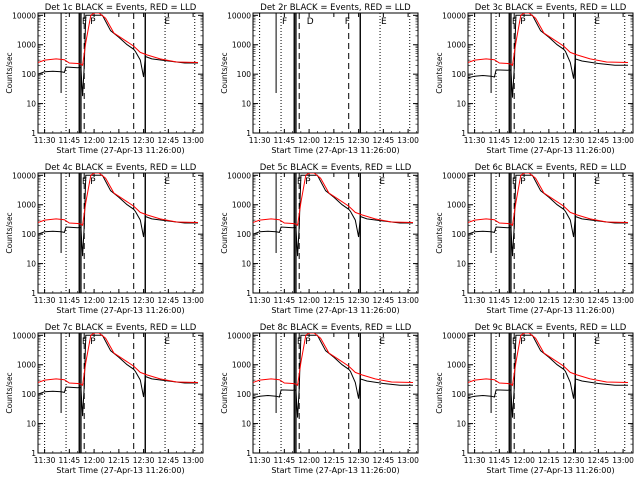 This screenshot has width=640, height=480. Describe the element at coordinates (310, 22) in the screenshot. I see `flag-D: D` at that location.